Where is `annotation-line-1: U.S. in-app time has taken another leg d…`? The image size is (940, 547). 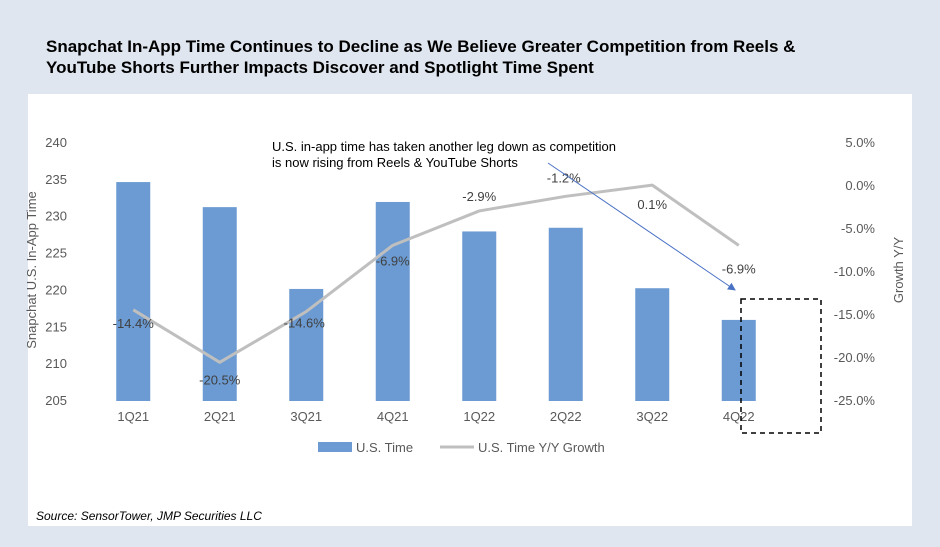 annotation-line-1: U.S. in-app time has taken another leg d… is located at coordinates (444, 146).